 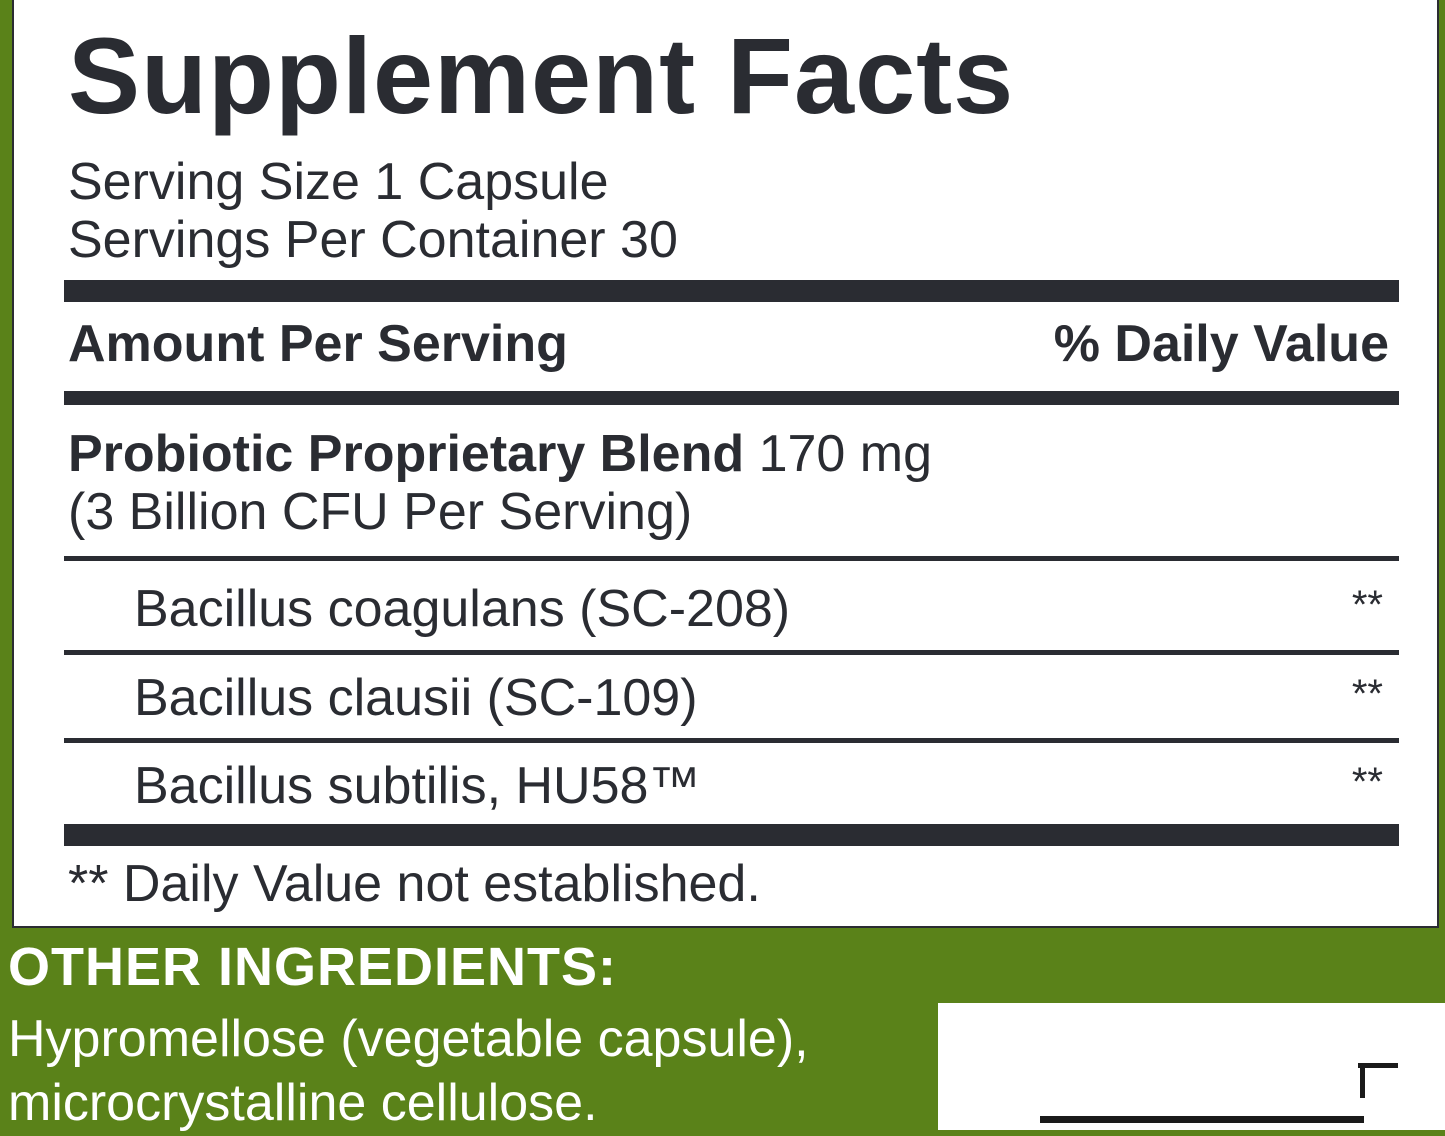 I want to click on other-ingredients-line: microcrystalline cellulose., so click(x=303, y=1102).